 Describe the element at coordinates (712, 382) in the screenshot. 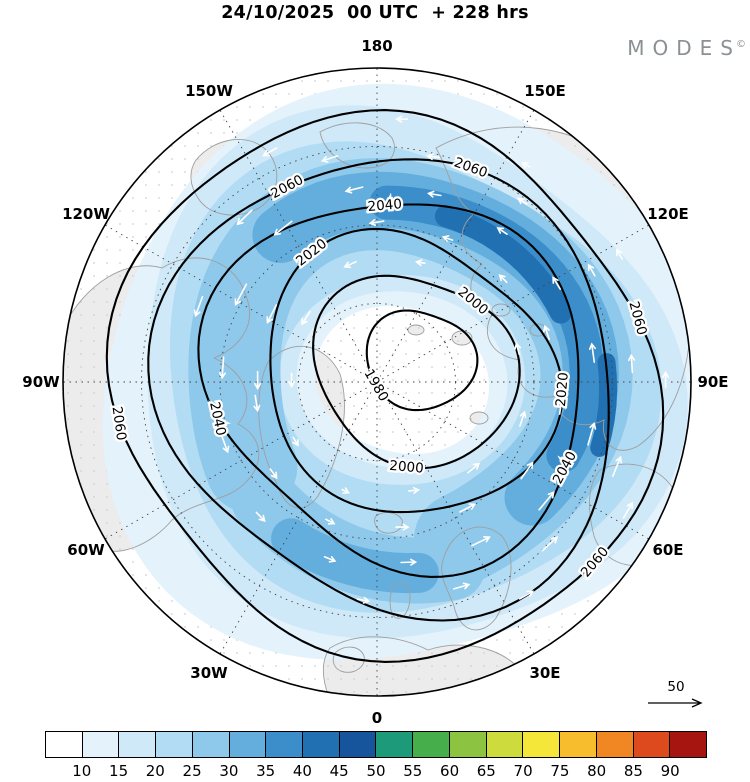

I see `lon-label: 90E` at that location.